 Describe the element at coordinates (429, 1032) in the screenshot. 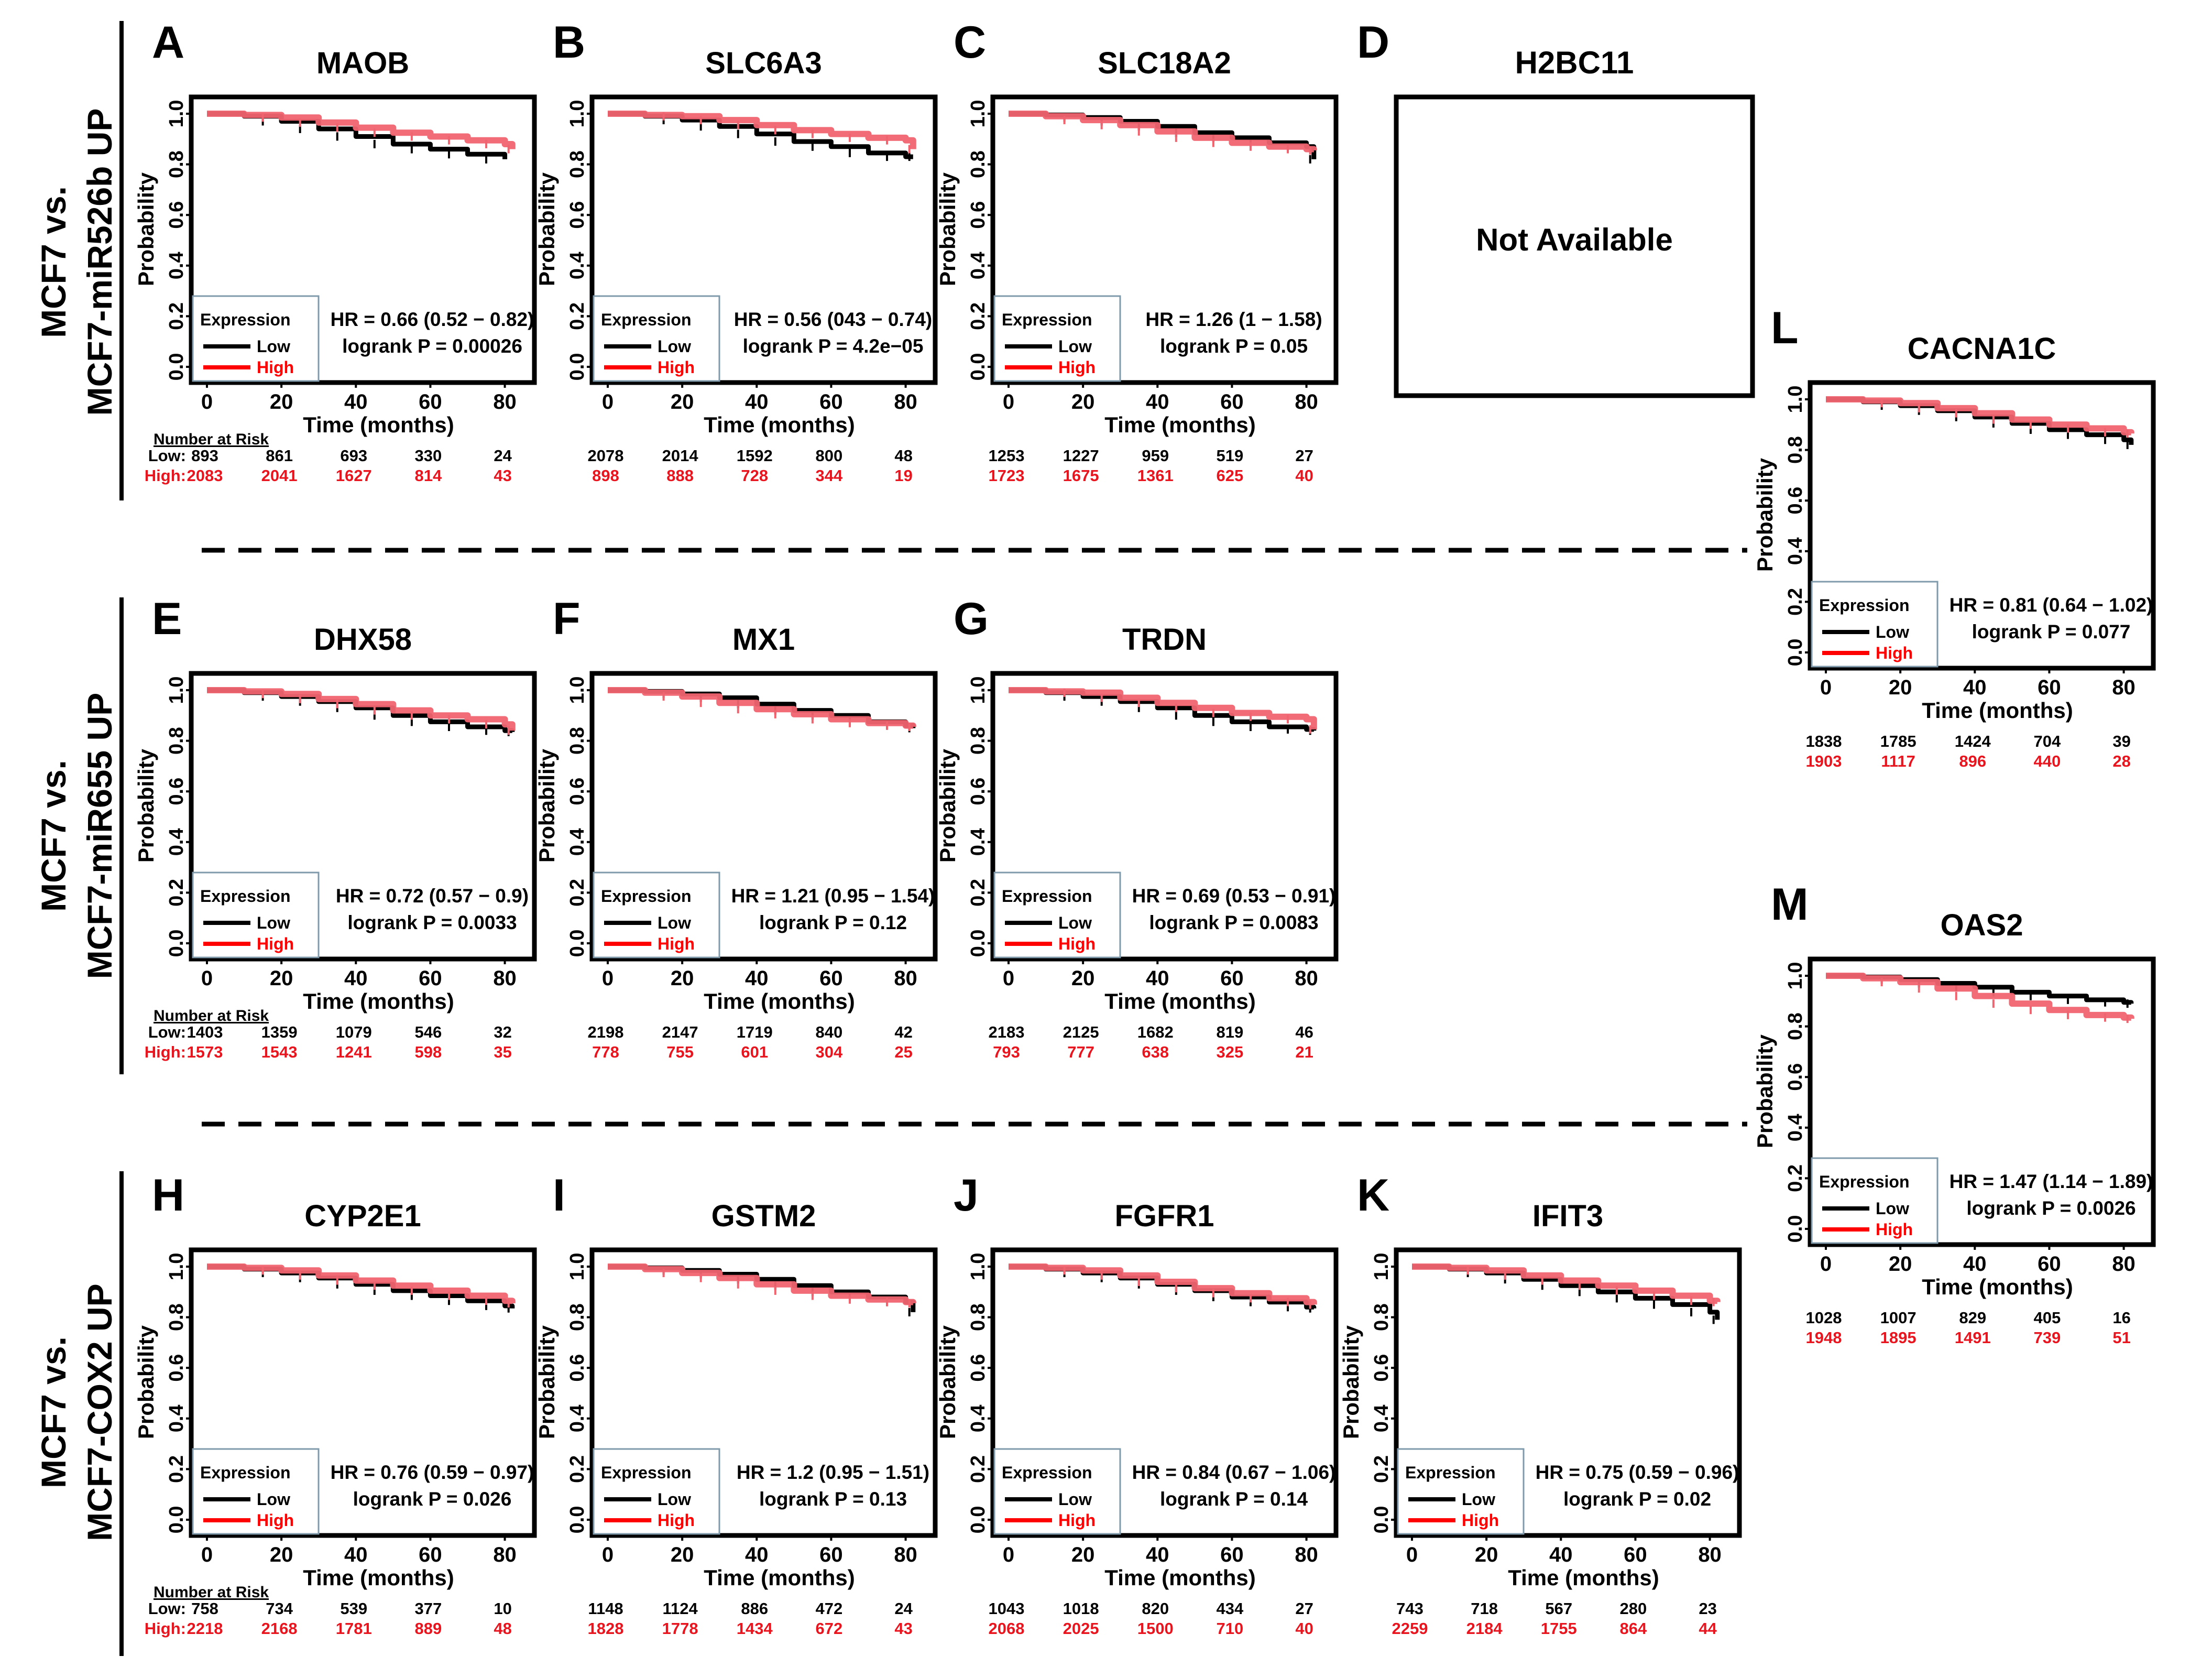

I see `risk-low-value: 546` at that location.